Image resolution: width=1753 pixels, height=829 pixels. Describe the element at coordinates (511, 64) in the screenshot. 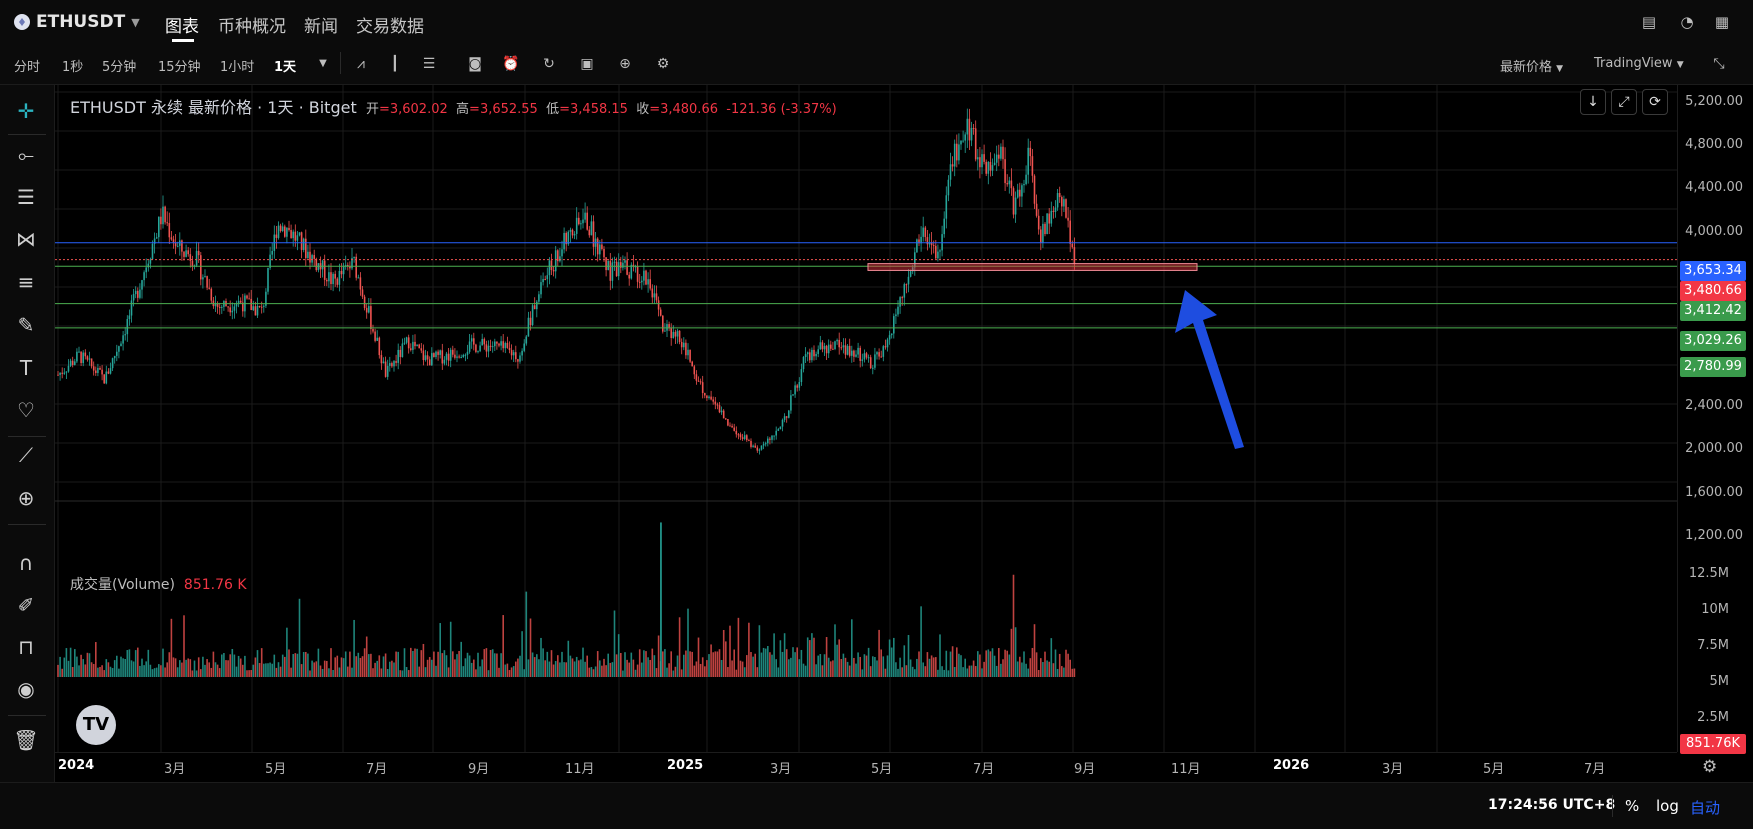

I see `alarm-icon: ⏰` at that location.